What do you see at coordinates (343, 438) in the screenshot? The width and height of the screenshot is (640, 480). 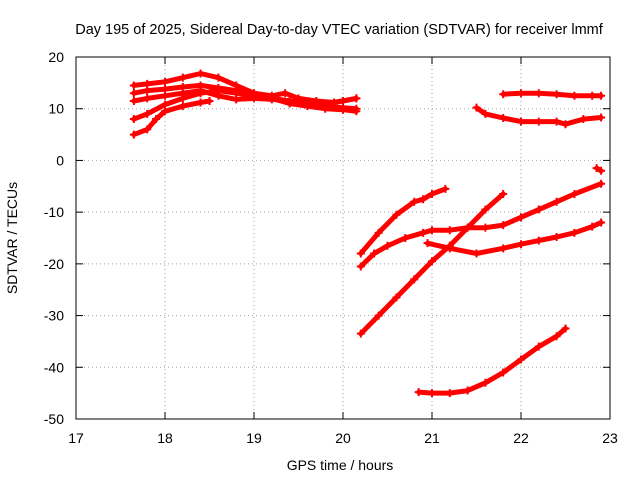 I see `x-tick-label: 20` at bounding box center [343, 438].